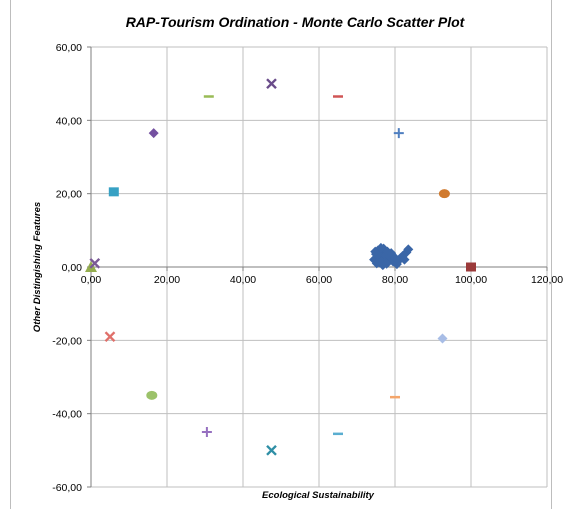 Image resolution: width=563 pixels, height=514 pixels. What do you see at coordinates (67, 341) in the screenshot?
I see `y-tick-label: -20,00` at bounding box center [67, 341].